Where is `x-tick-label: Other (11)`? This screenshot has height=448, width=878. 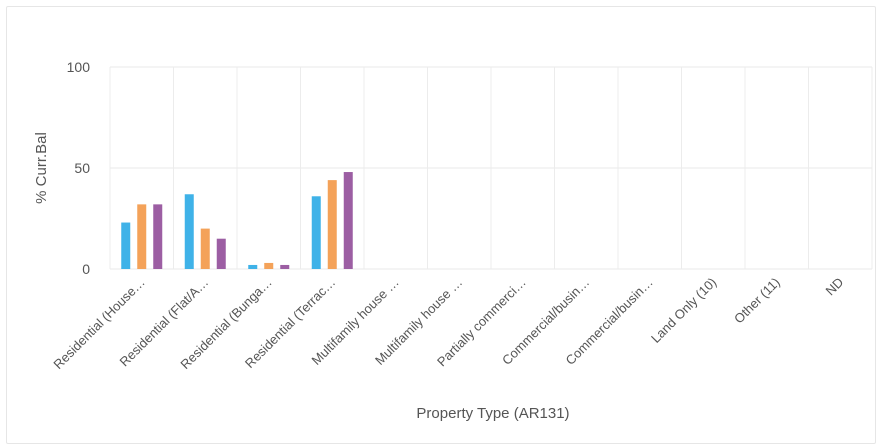
x-tick-label: Other (11) is located at coordinates (757, 301).